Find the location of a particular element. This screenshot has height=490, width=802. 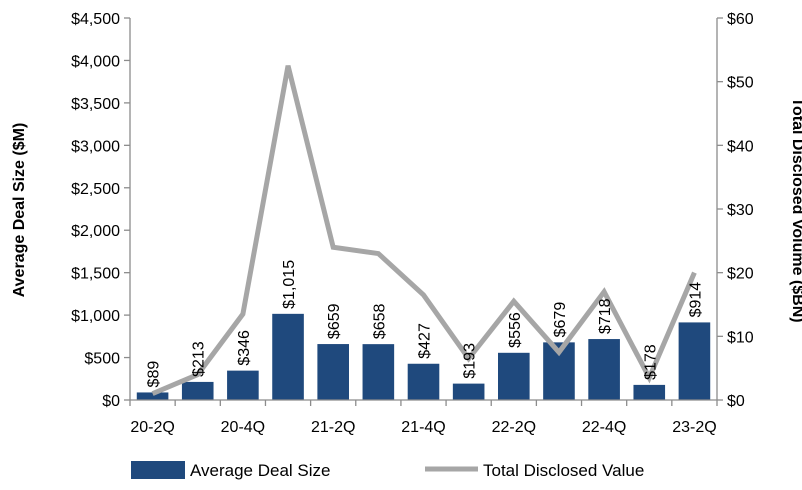

right-tick-label: $60 is located at coordinates (740, 19).